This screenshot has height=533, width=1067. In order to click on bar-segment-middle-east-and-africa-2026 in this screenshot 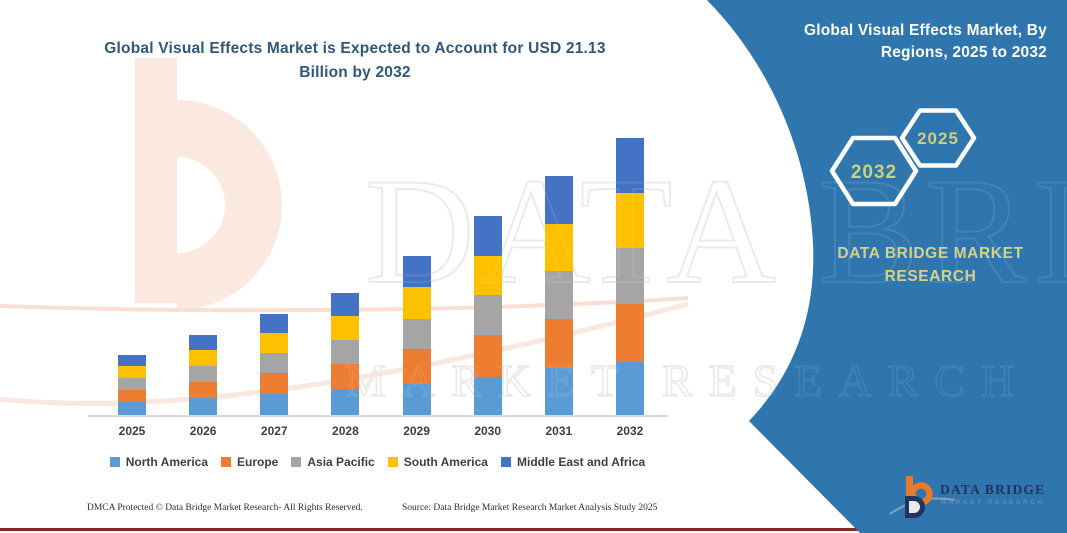, I will do `click(203, 343)`.